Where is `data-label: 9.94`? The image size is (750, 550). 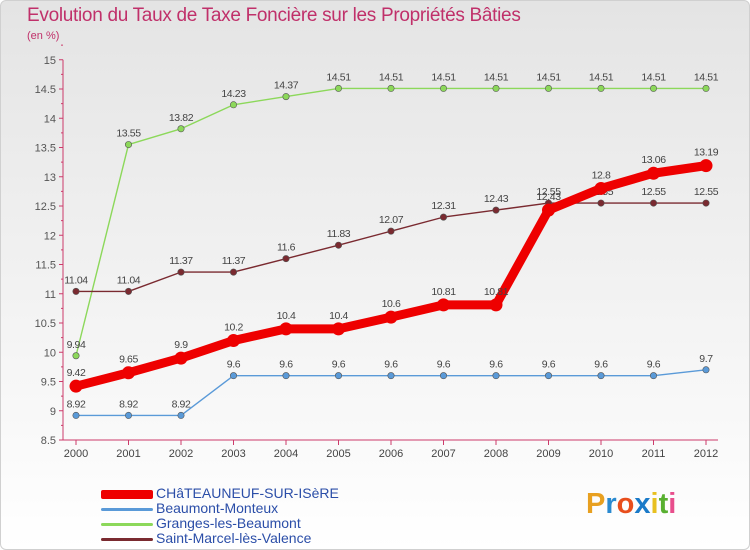 data-label: 9.94 is located at coordinates (76, 345).